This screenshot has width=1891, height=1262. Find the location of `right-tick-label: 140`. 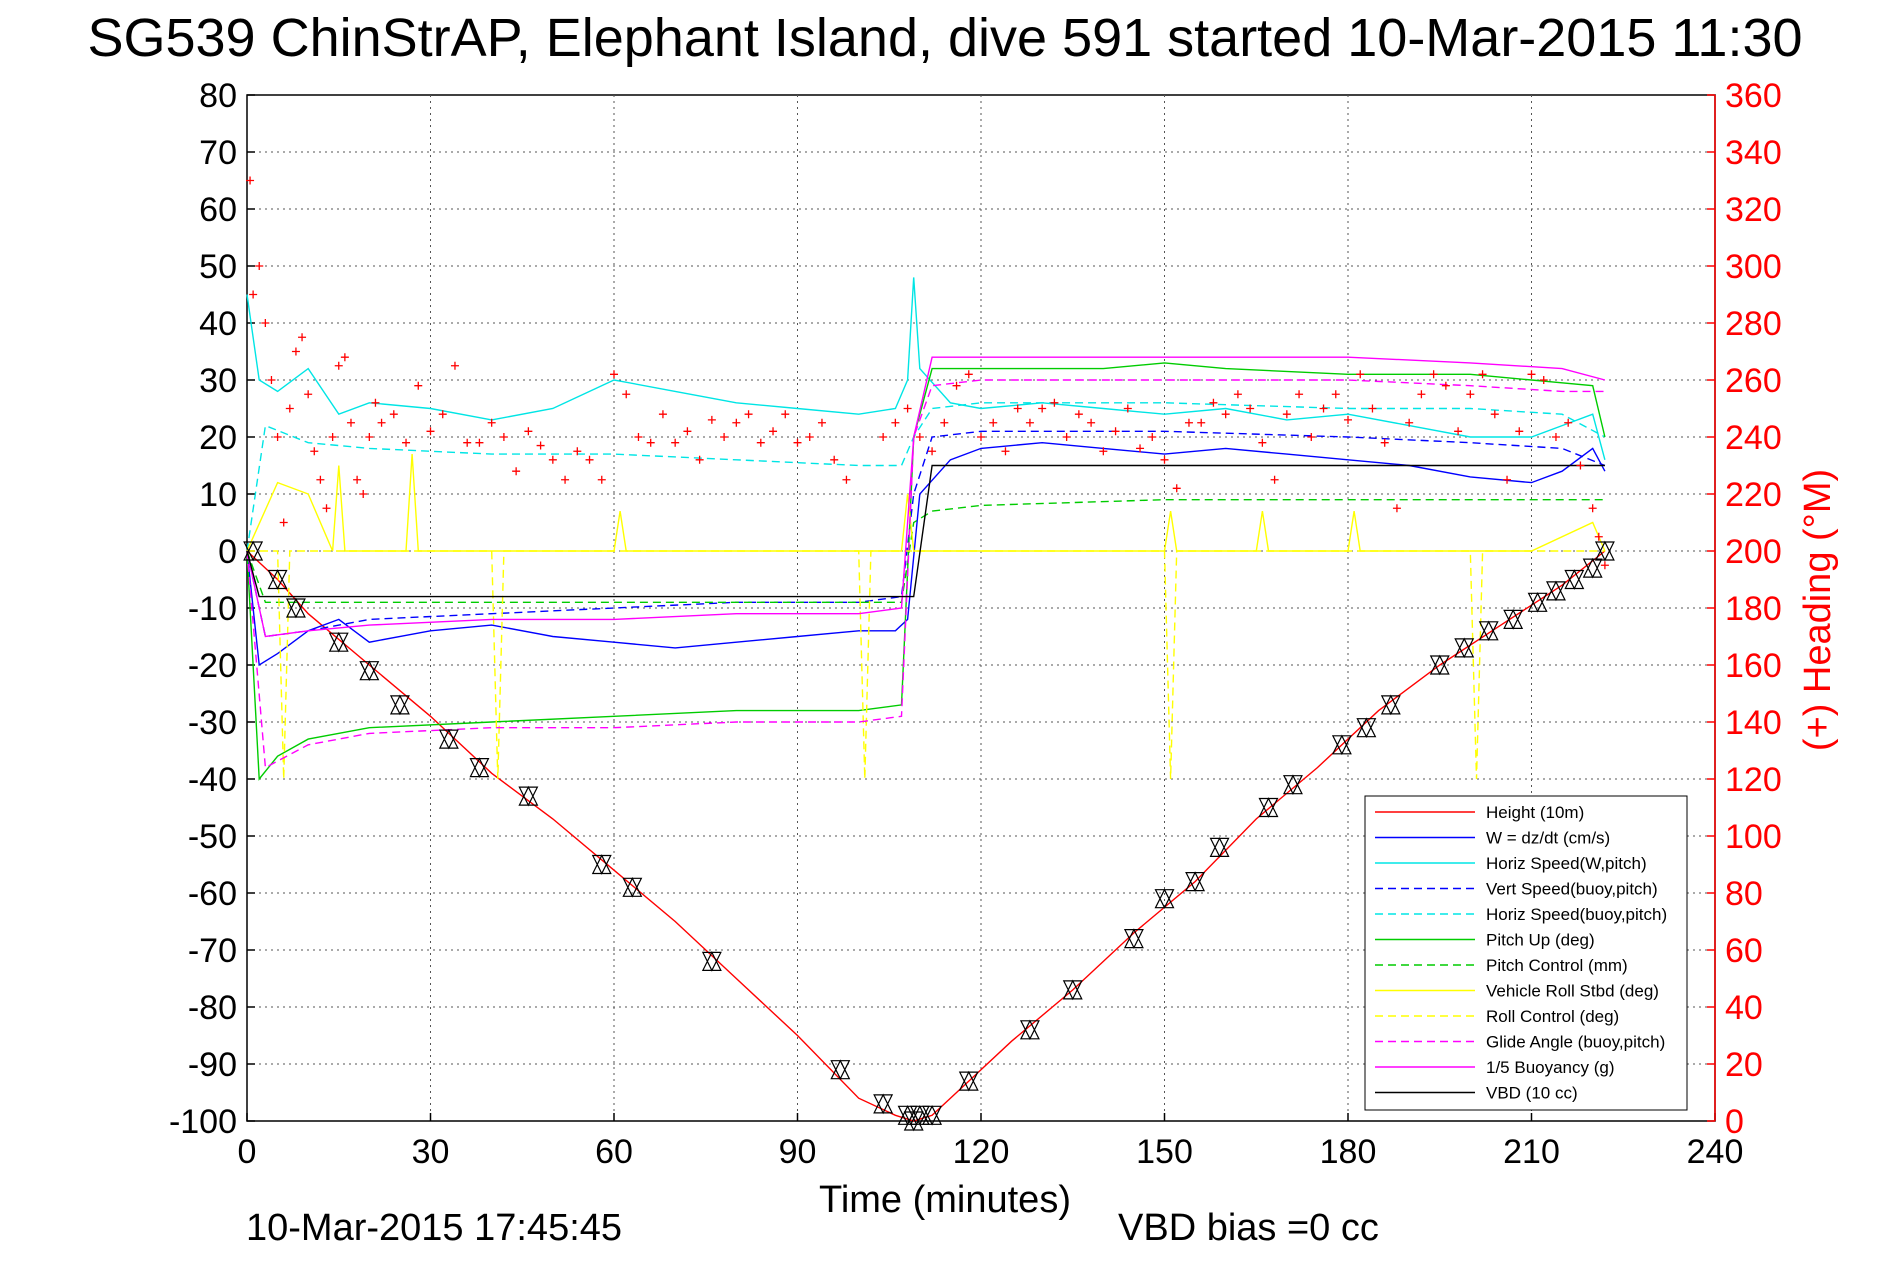

right-tick-label: 140 is located at coordinates (1753, 723).